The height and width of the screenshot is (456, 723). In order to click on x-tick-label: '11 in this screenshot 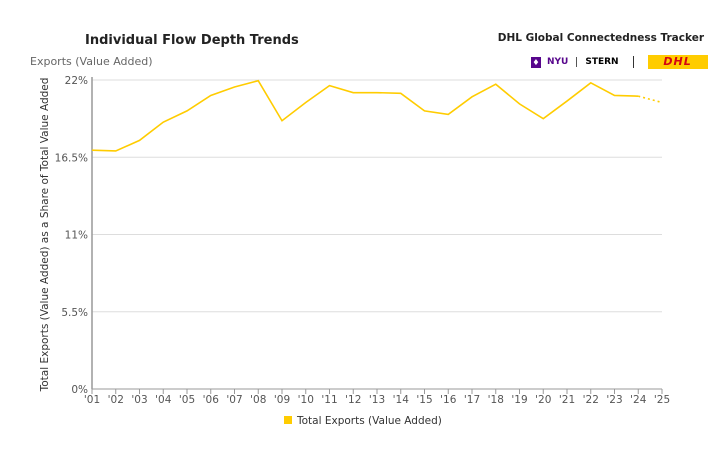, I will do `click(329, 400)`.